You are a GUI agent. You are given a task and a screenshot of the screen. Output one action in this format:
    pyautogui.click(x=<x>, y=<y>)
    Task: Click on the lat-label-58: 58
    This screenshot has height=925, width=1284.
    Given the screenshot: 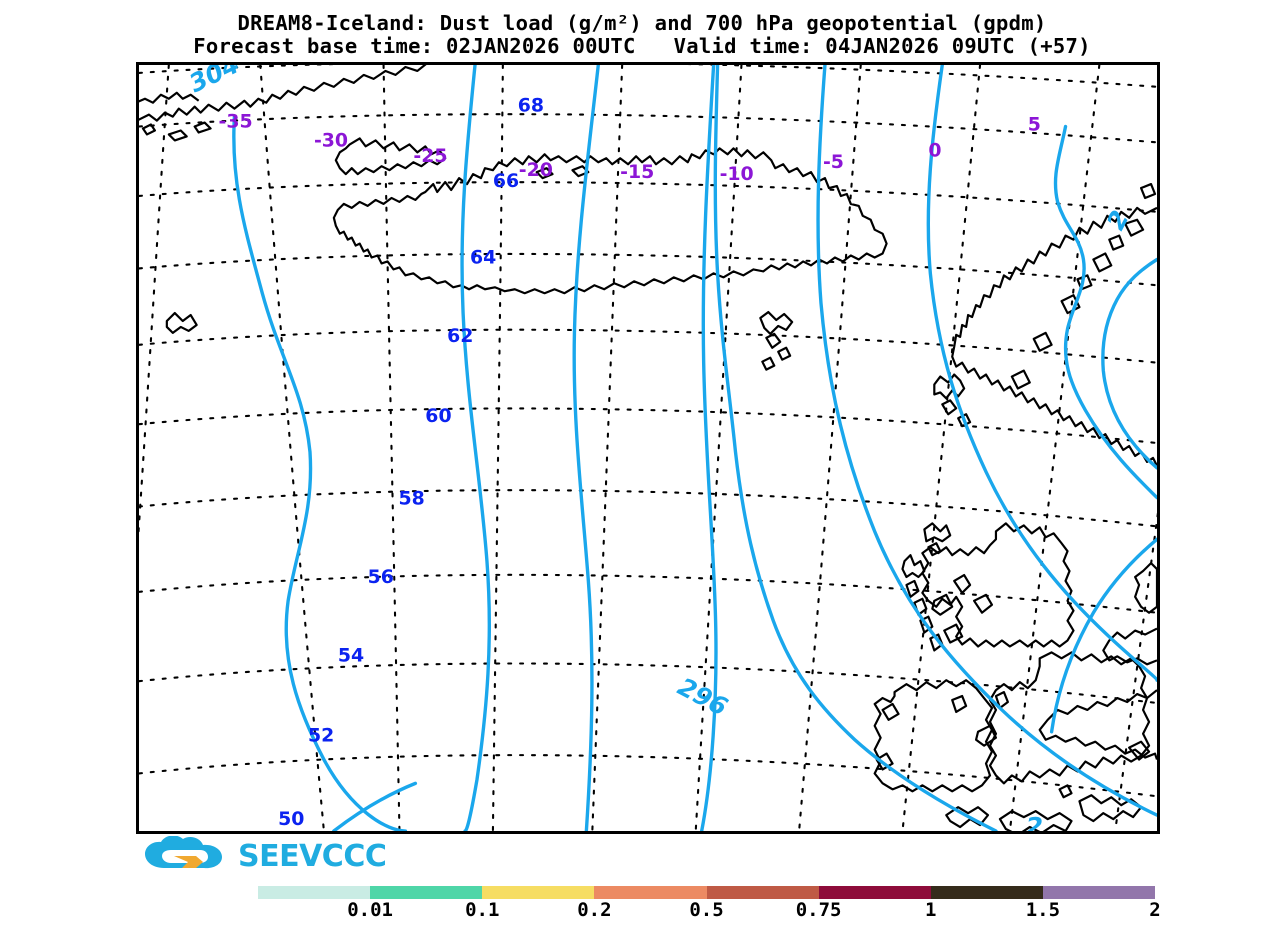 What is the action you would take?
    pyautogui.click(x=411, y=499)
    